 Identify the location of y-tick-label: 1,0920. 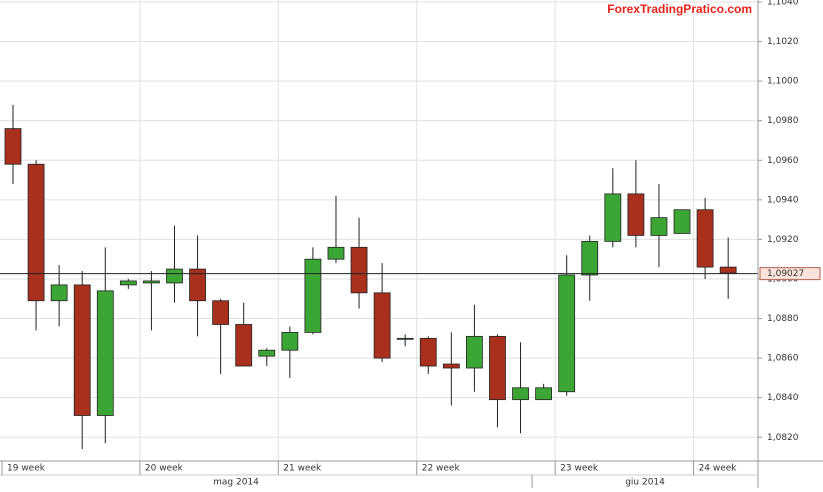
(783, 240).